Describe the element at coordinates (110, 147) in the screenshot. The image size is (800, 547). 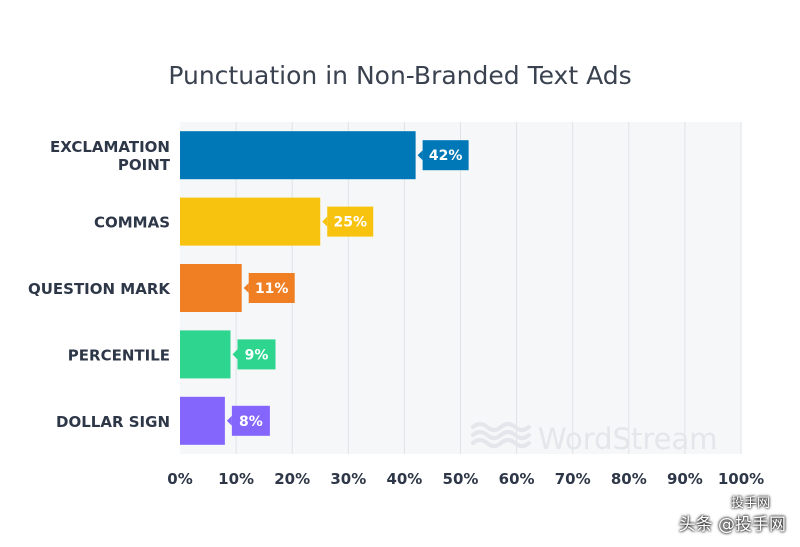
I see `category-label: EXCLAMATION` at that location.